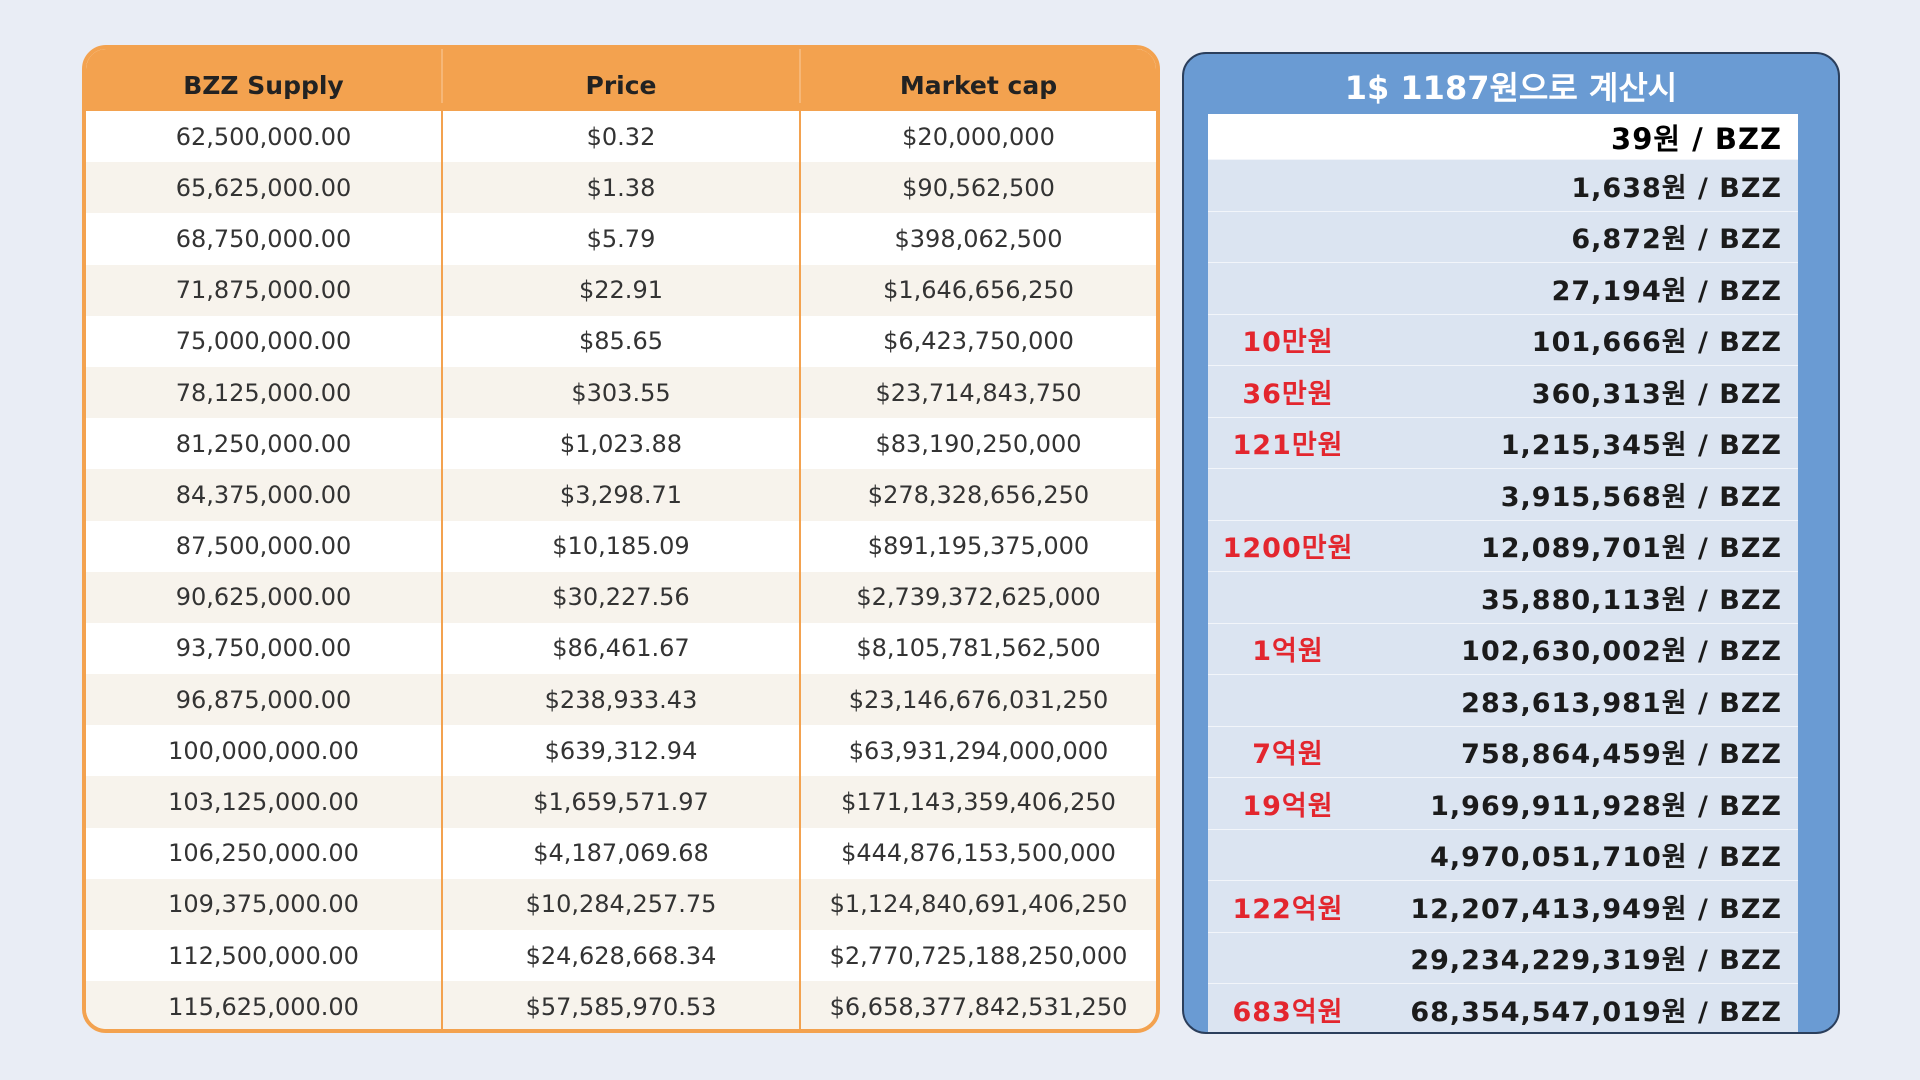 This screenshot has height=1080, width=1920. Describe the element at coordinates (1288, 755) in the screenshot. I see `krw-amount-label: 7억원` at that location.